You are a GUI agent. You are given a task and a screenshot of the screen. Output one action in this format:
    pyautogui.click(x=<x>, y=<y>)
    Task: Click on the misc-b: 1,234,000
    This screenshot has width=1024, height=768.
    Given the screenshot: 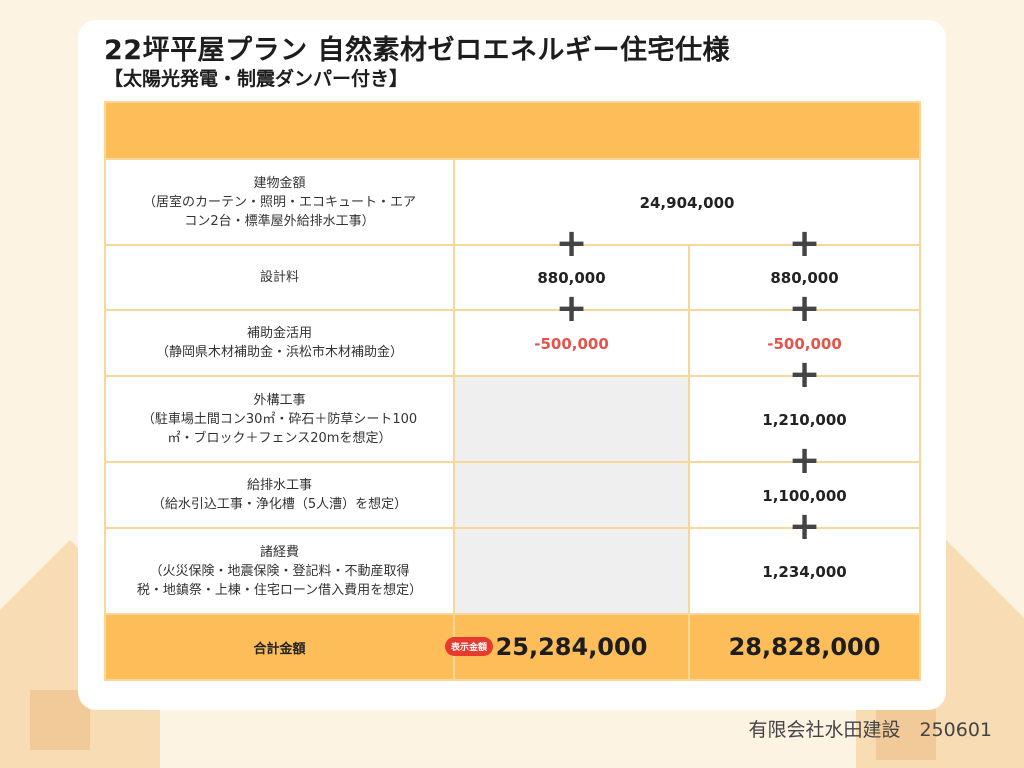 What is the action you would take?
    pyautogui.click(x=804, y=571)
    